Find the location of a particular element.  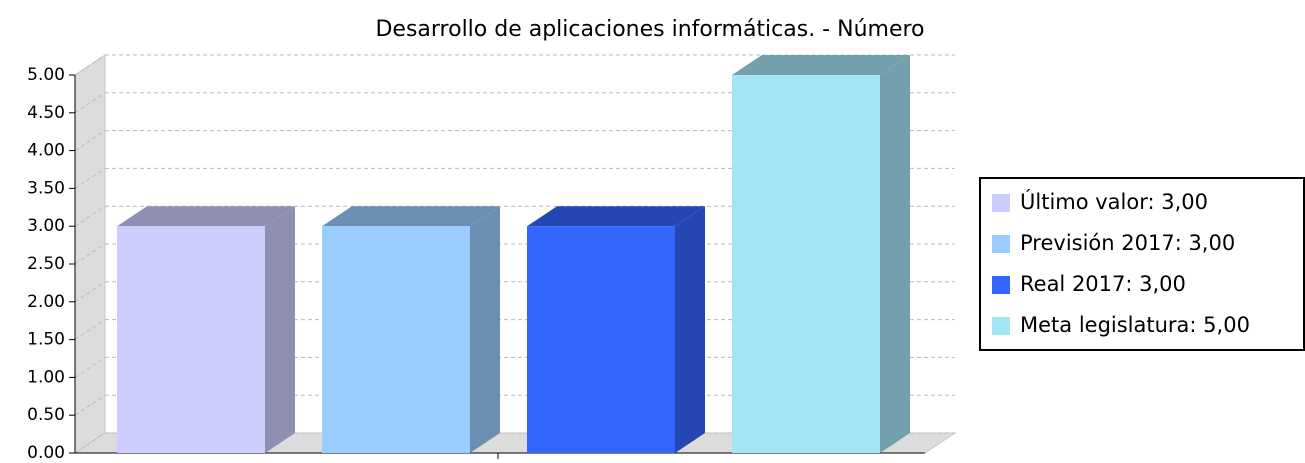

y-tick-label: 4.50 is located at coordinates (46, 113).